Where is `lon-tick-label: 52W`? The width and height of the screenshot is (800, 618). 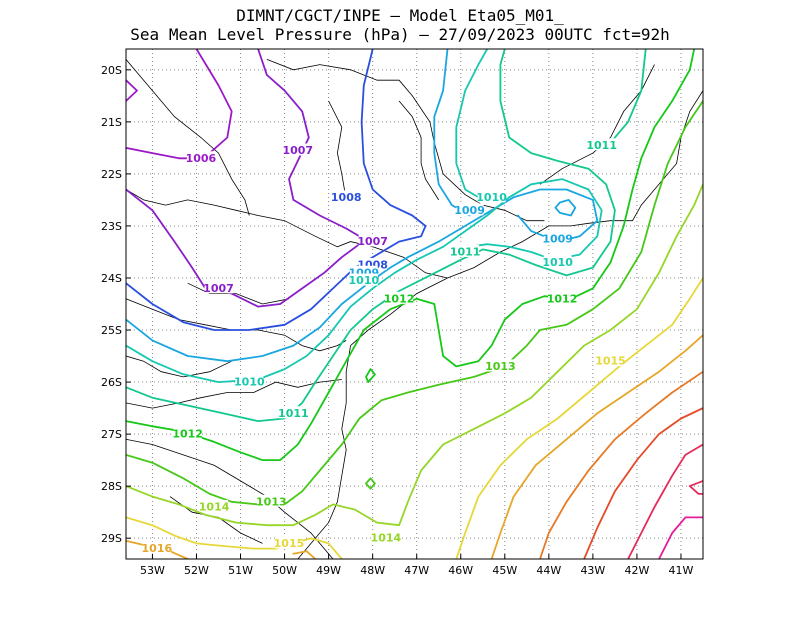
lon-tick-label: 52W is located at coordinates (196, 570).